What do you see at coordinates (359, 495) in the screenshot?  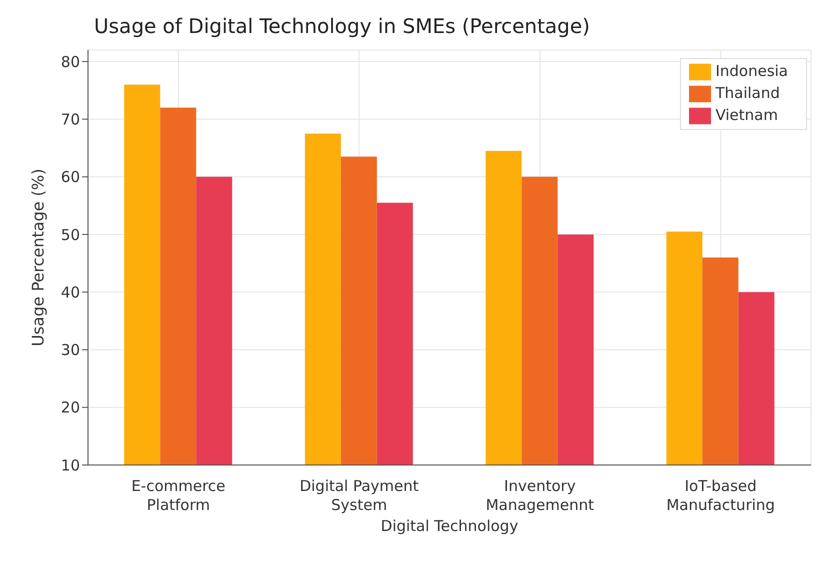 I see `x-tick-label: Digital Payment System` at bounding box center [359, 495].